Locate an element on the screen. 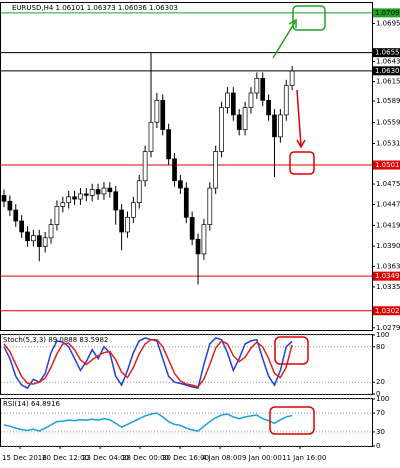 This screenshot has height=468, width=400. support-box is located at coordinates (302, 163).